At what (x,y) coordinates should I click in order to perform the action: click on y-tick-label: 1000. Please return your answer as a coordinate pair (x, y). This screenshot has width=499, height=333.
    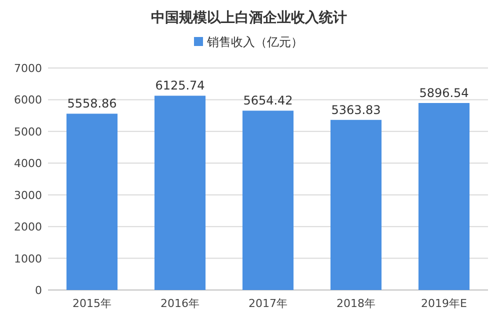
    Looking at the image, I should click on (28, 259).